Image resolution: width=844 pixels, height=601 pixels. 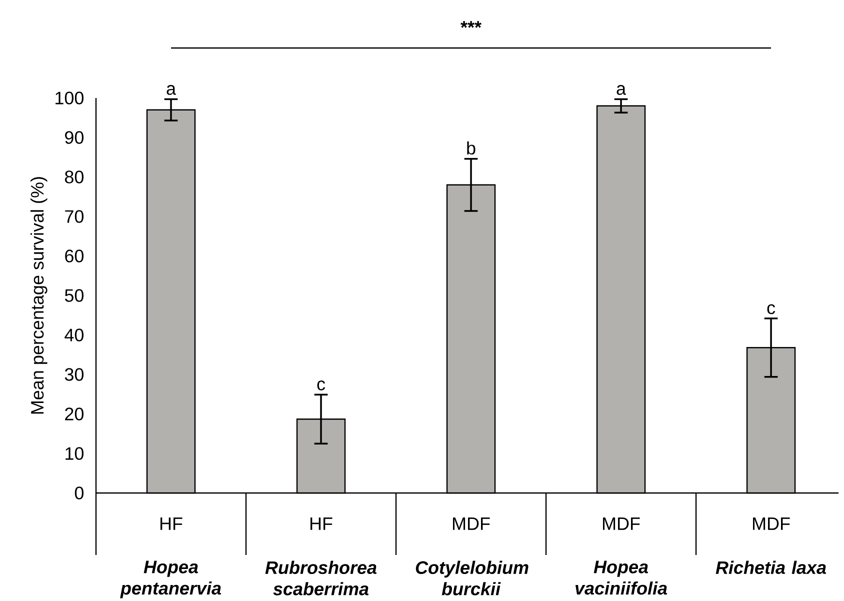 What do you see at coordinates (74, 137) in the screenshot?
I see `y-tick-label: 90` at bounding box center [74, 137].